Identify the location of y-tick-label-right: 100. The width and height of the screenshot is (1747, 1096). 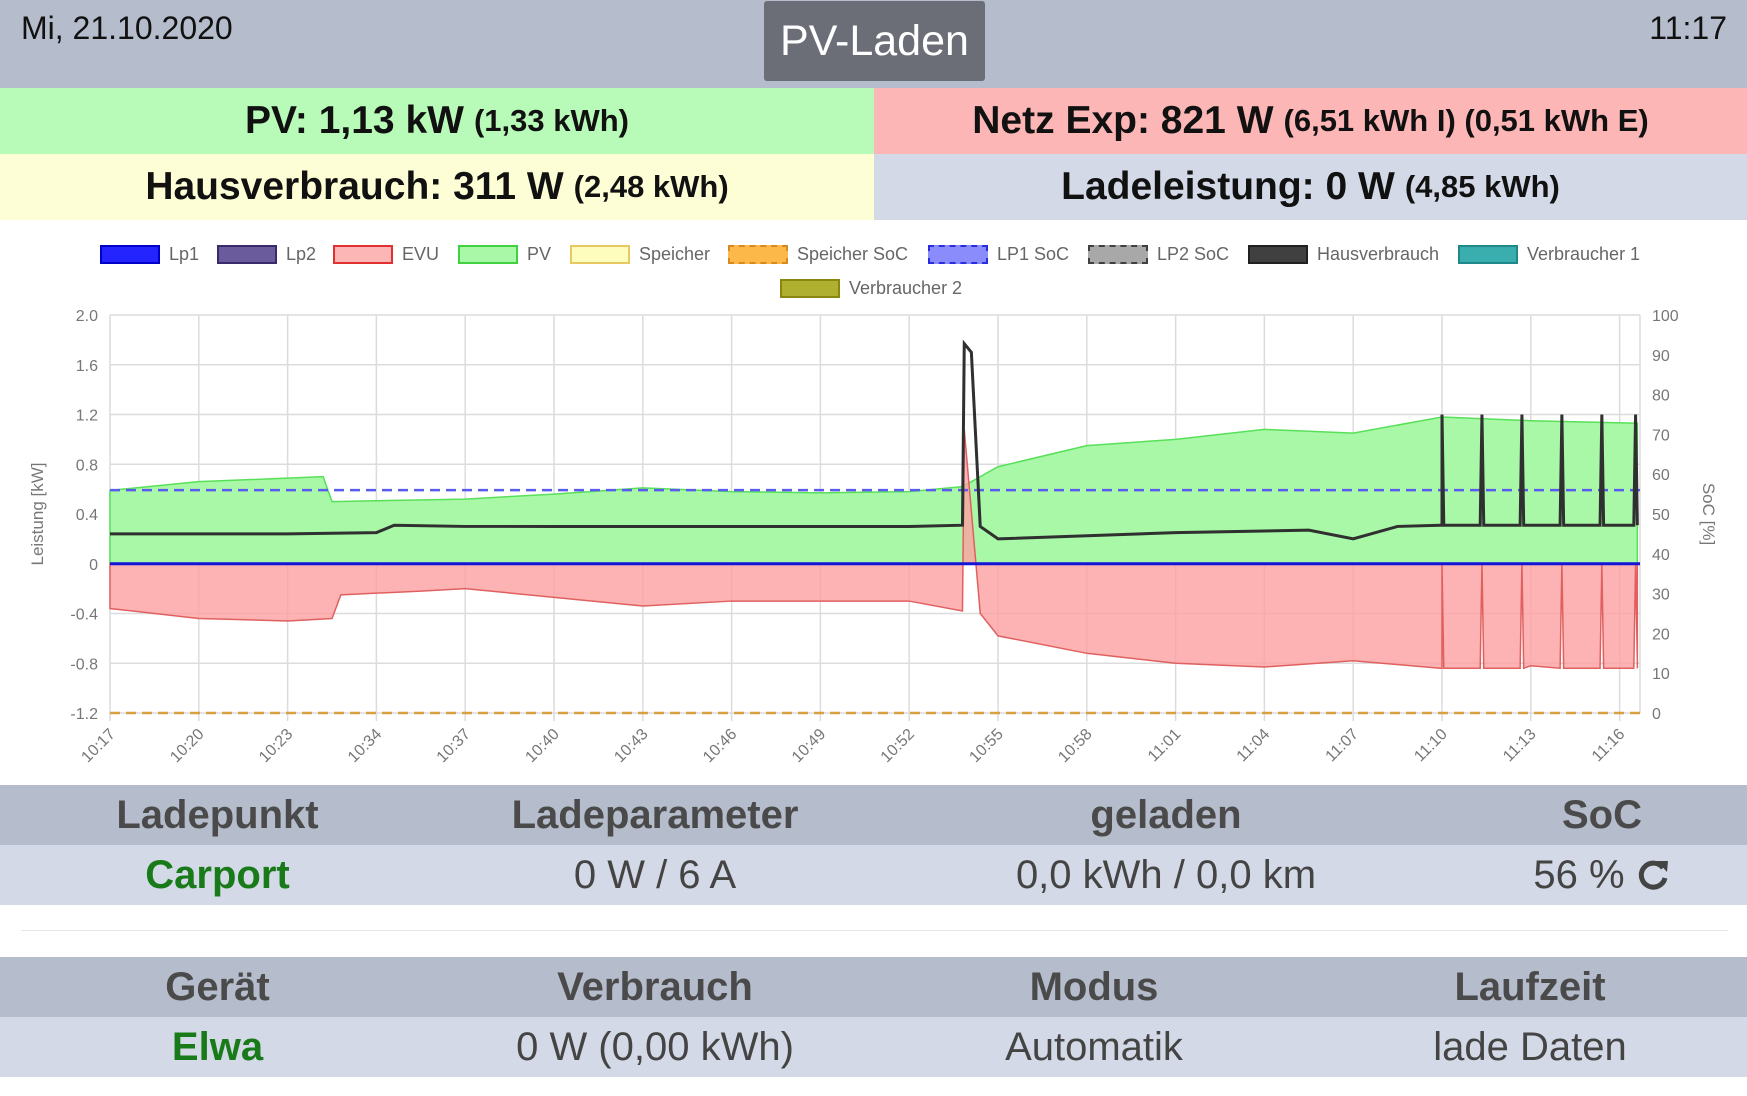
(1665, 316).